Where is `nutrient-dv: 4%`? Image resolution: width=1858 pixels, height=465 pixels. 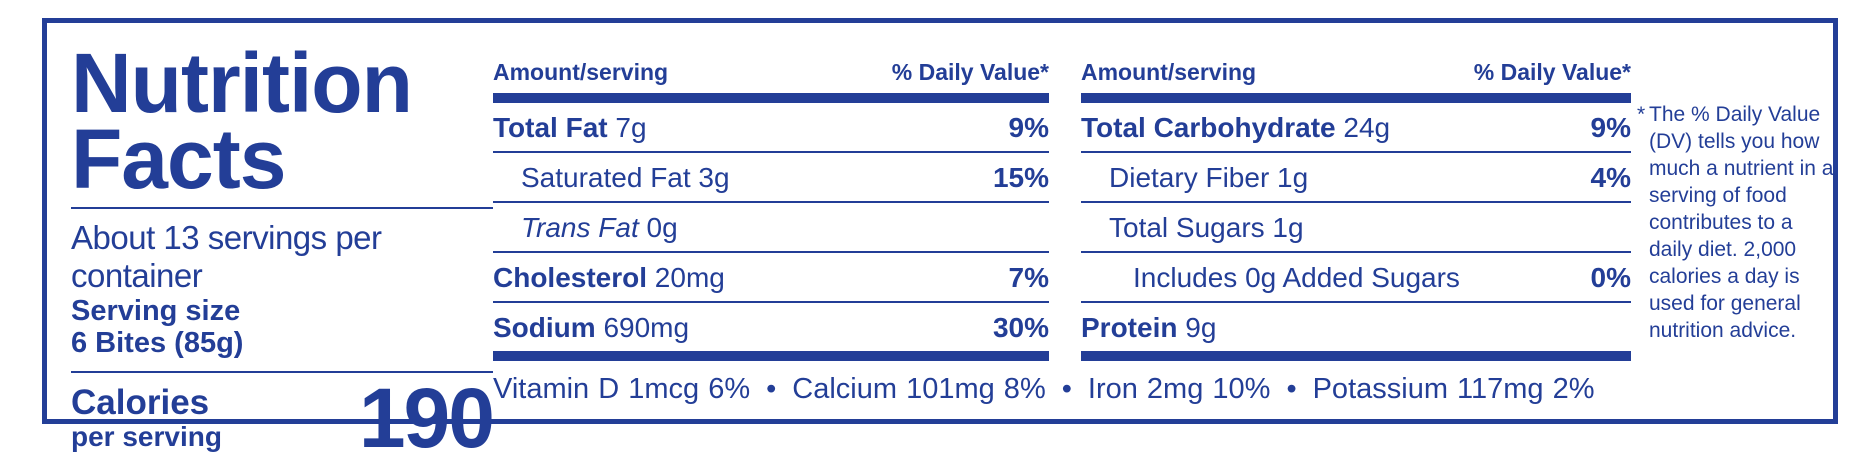
nutrient-dv: 4% is located at coordinates (1610, 177).